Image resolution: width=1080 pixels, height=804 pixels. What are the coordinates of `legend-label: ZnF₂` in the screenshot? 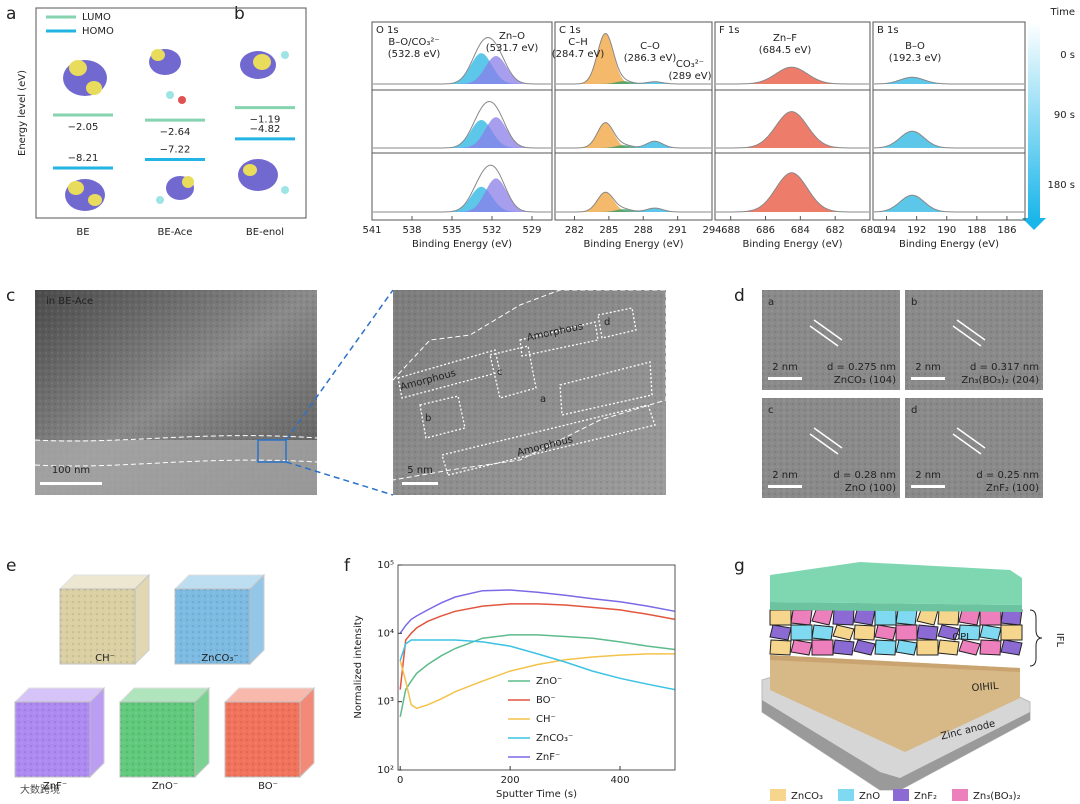 It's located at (925, 796).